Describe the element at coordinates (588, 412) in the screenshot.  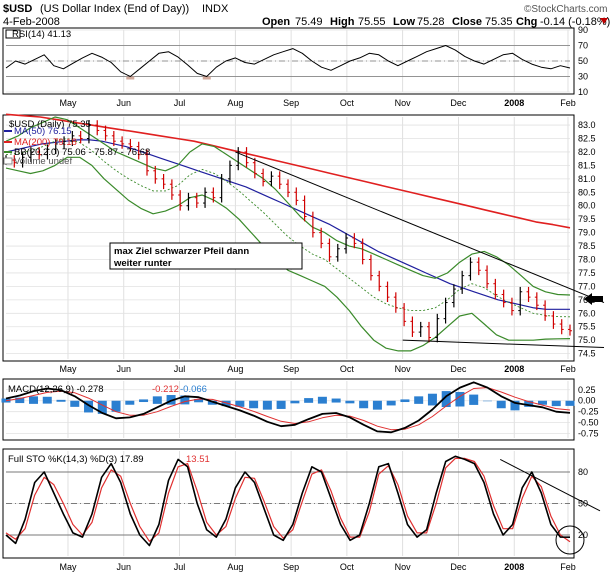
I see `y-tick-label: -0.25` at that location.